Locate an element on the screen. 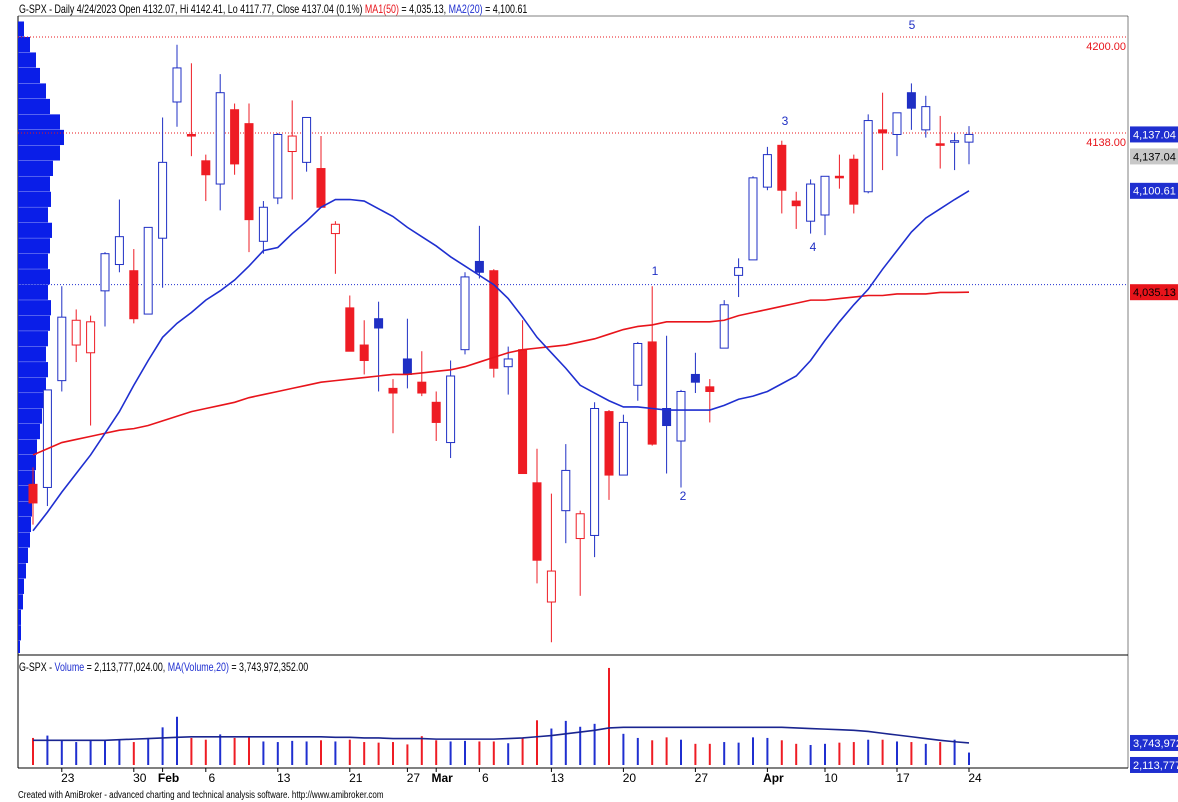 The height and width of the screenshot is (802, 1178). legend-entry: MA1(50) is located at coordinates (381, 9).